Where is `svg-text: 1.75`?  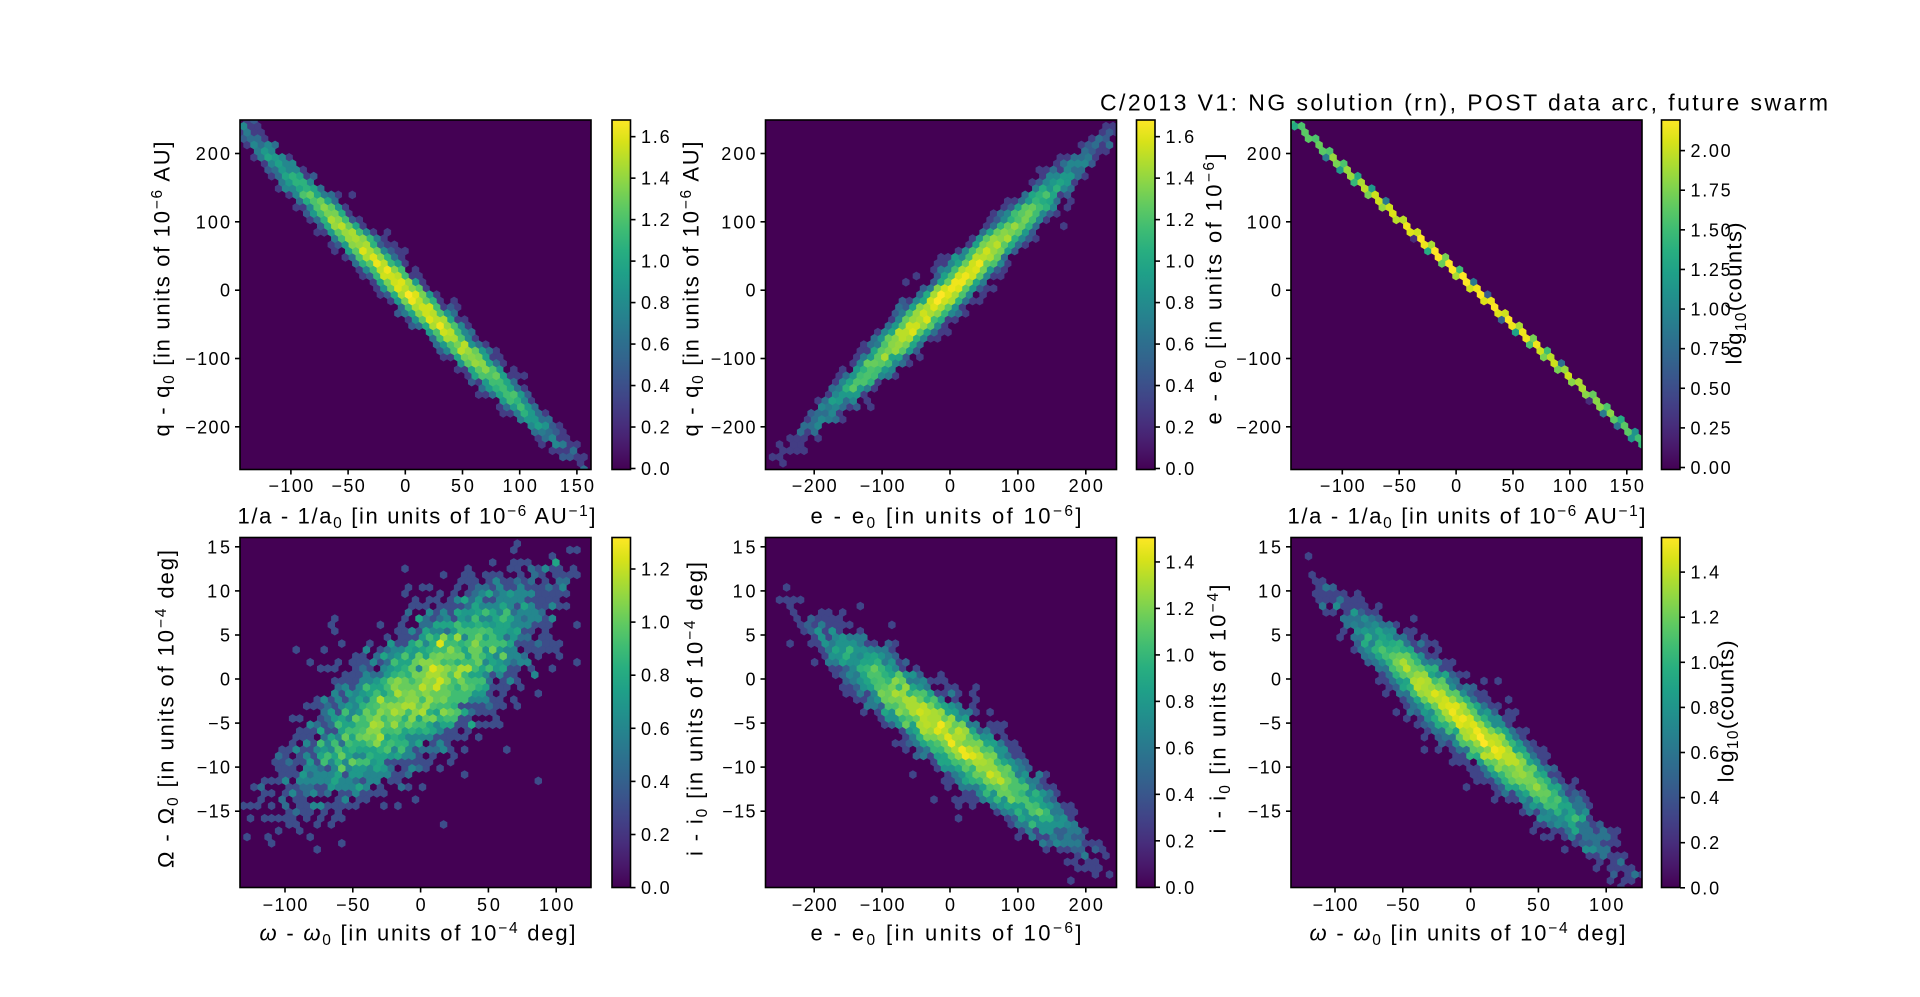
svg-text: 1.75 is located at coordinates (1711, 191).